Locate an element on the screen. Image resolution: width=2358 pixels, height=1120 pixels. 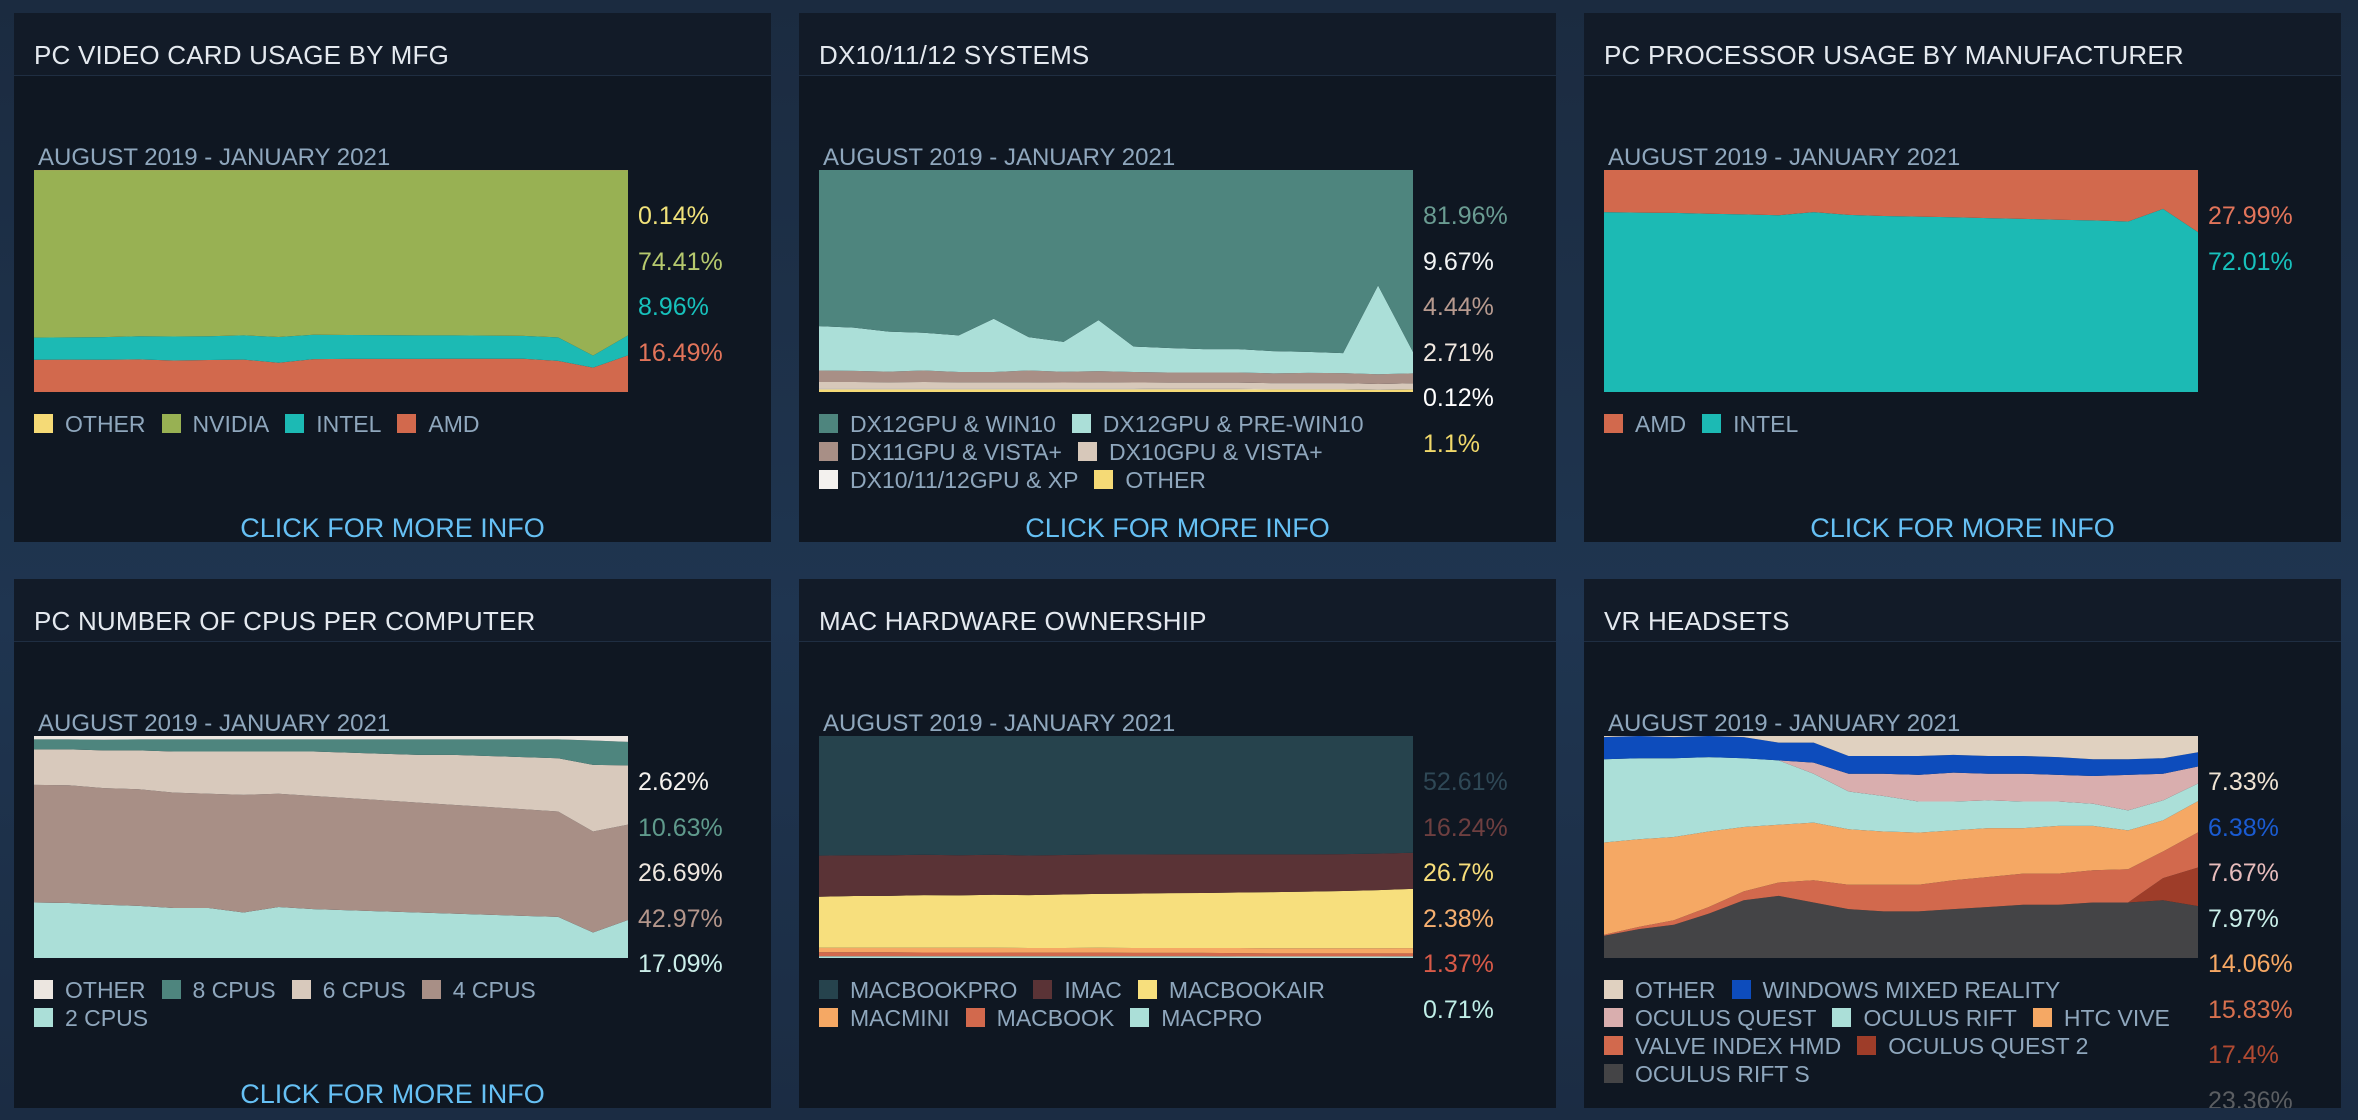
percentage-value: 2.38% is located at coordinates (1458, 918).